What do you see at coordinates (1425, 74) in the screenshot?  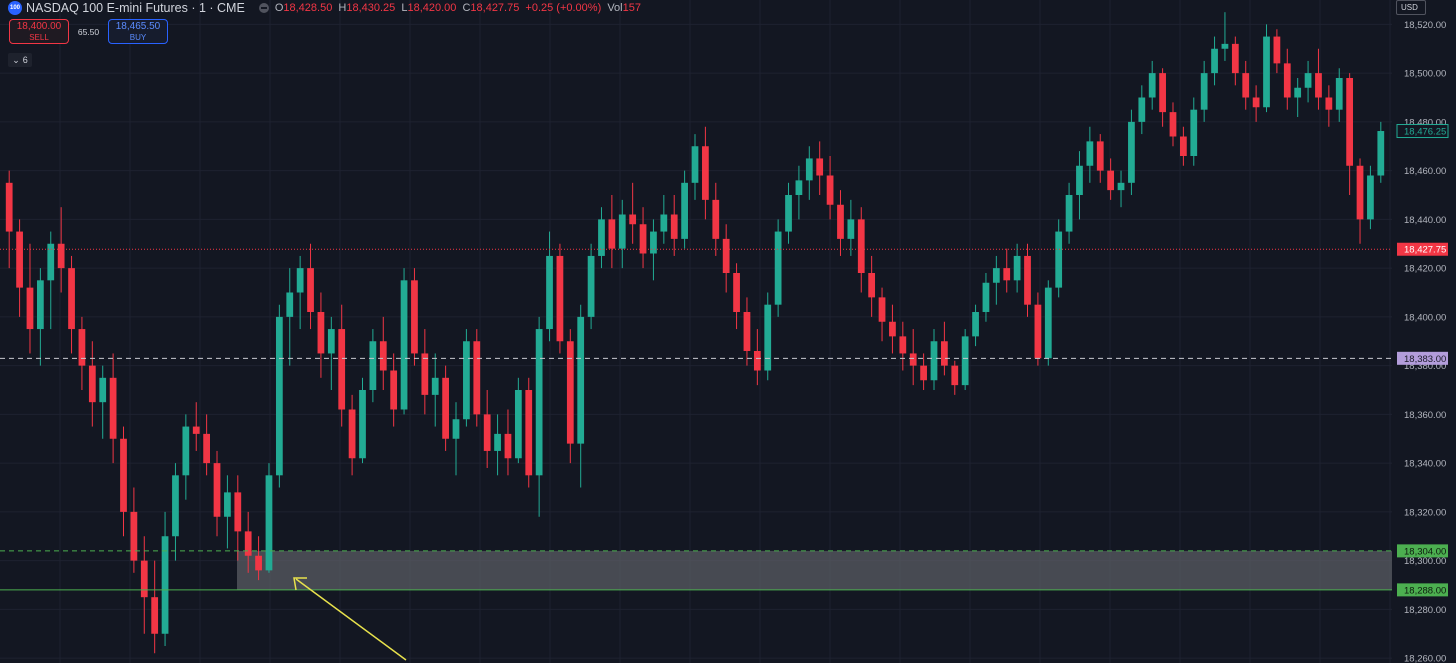 I see `tick-label: 18,500.00` at bounding box center [1425, 74].